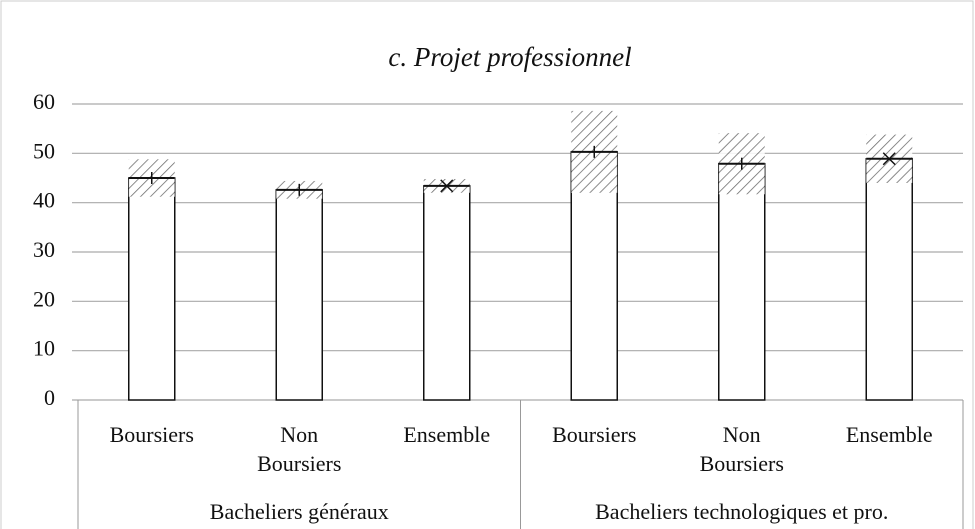  I want to click on y-tick-label: 30, so click(44, 249).